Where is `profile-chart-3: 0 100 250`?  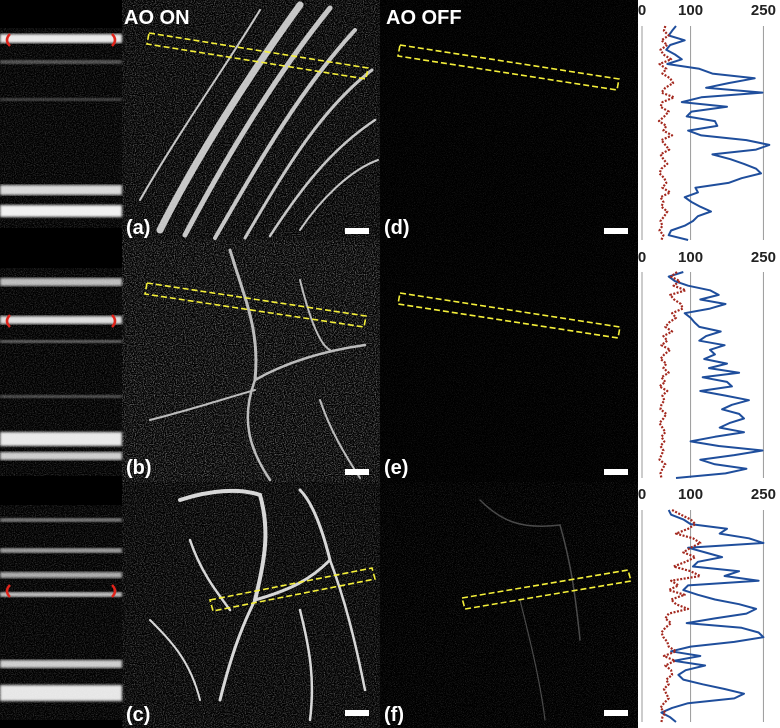
profile-chart-3: 0 100 250 is located at coordinates (707, 604).